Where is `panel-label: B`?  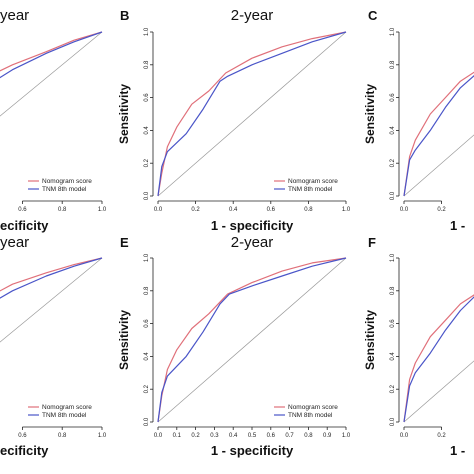 panel-label: B is located at coordinates (124, 15).